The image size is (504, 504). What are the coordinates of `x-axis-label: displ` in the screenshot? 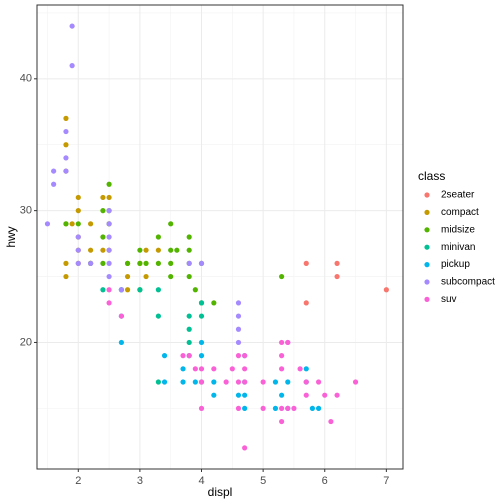 It's located at (220, 492).